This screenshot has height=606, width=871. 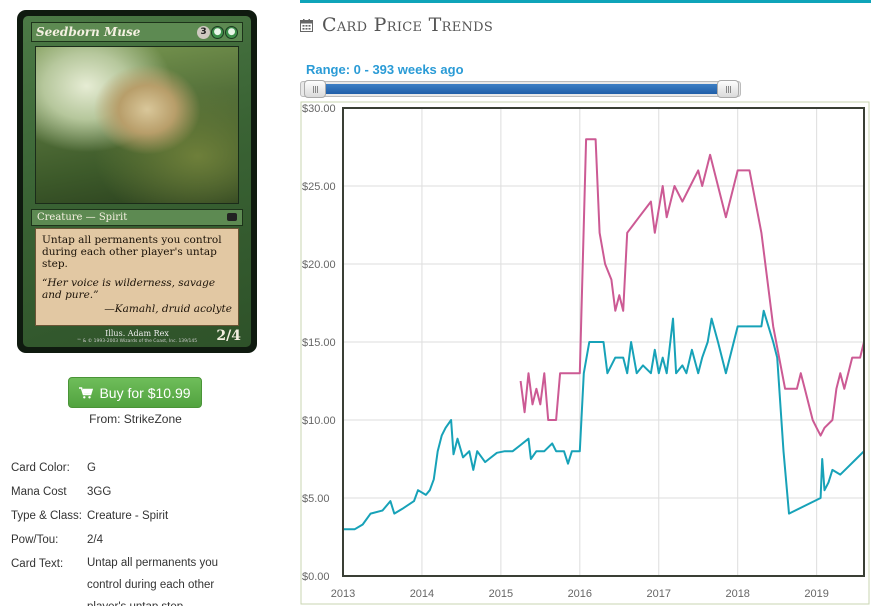 I want to click on range-label: Range: 0 - 393 weeks ago, so click(x=385, y=69).